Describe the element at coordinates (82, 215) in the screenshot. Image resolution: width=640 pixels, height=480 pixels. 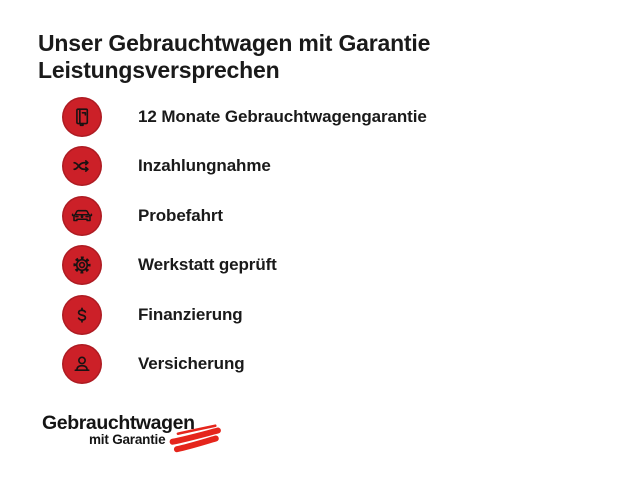
I see `car-icon` at that location.